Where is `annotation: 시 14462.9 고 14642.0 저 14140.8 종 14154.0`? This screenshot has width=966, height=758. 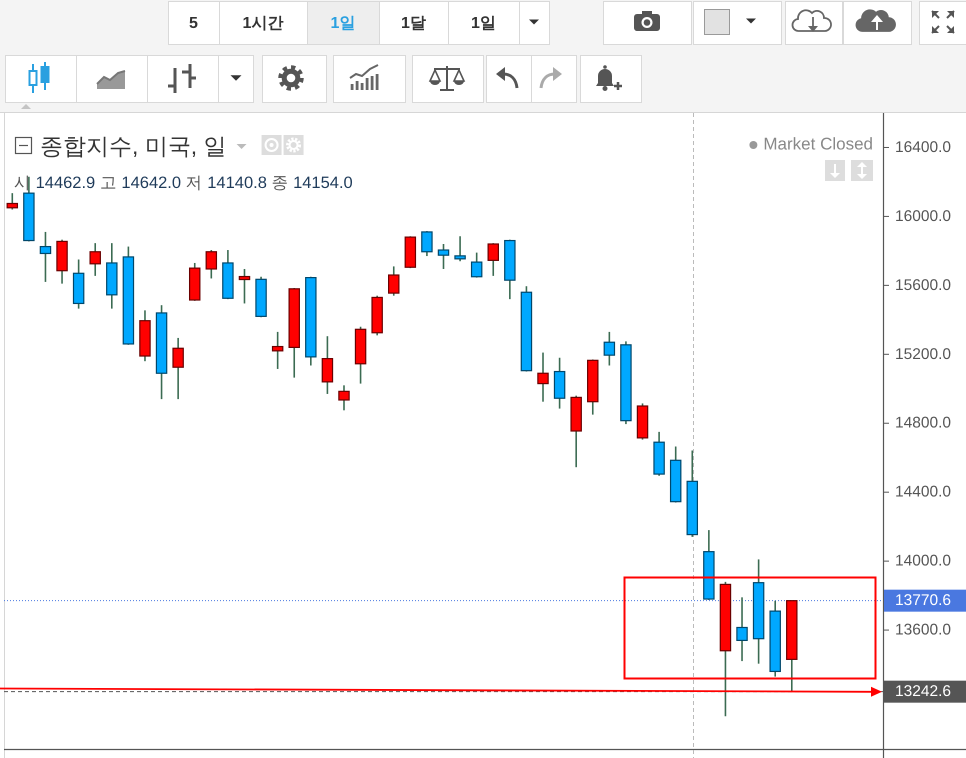 annotation: 시 14462.9 고 14642.0 저 14140.8 종 14154.0 is located at coordinates (183, 183).